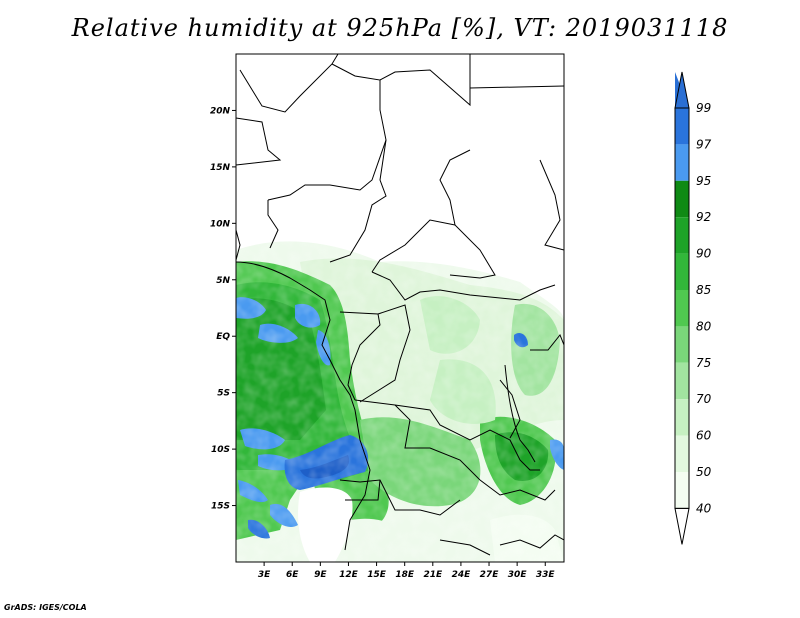 Image resolution: width=800 pixels, height=618 pixels. What do you see at coordinates (223, 394) in the screenshot?
I see `lat-tick-label: 5S` at bounding box center [223, 394].